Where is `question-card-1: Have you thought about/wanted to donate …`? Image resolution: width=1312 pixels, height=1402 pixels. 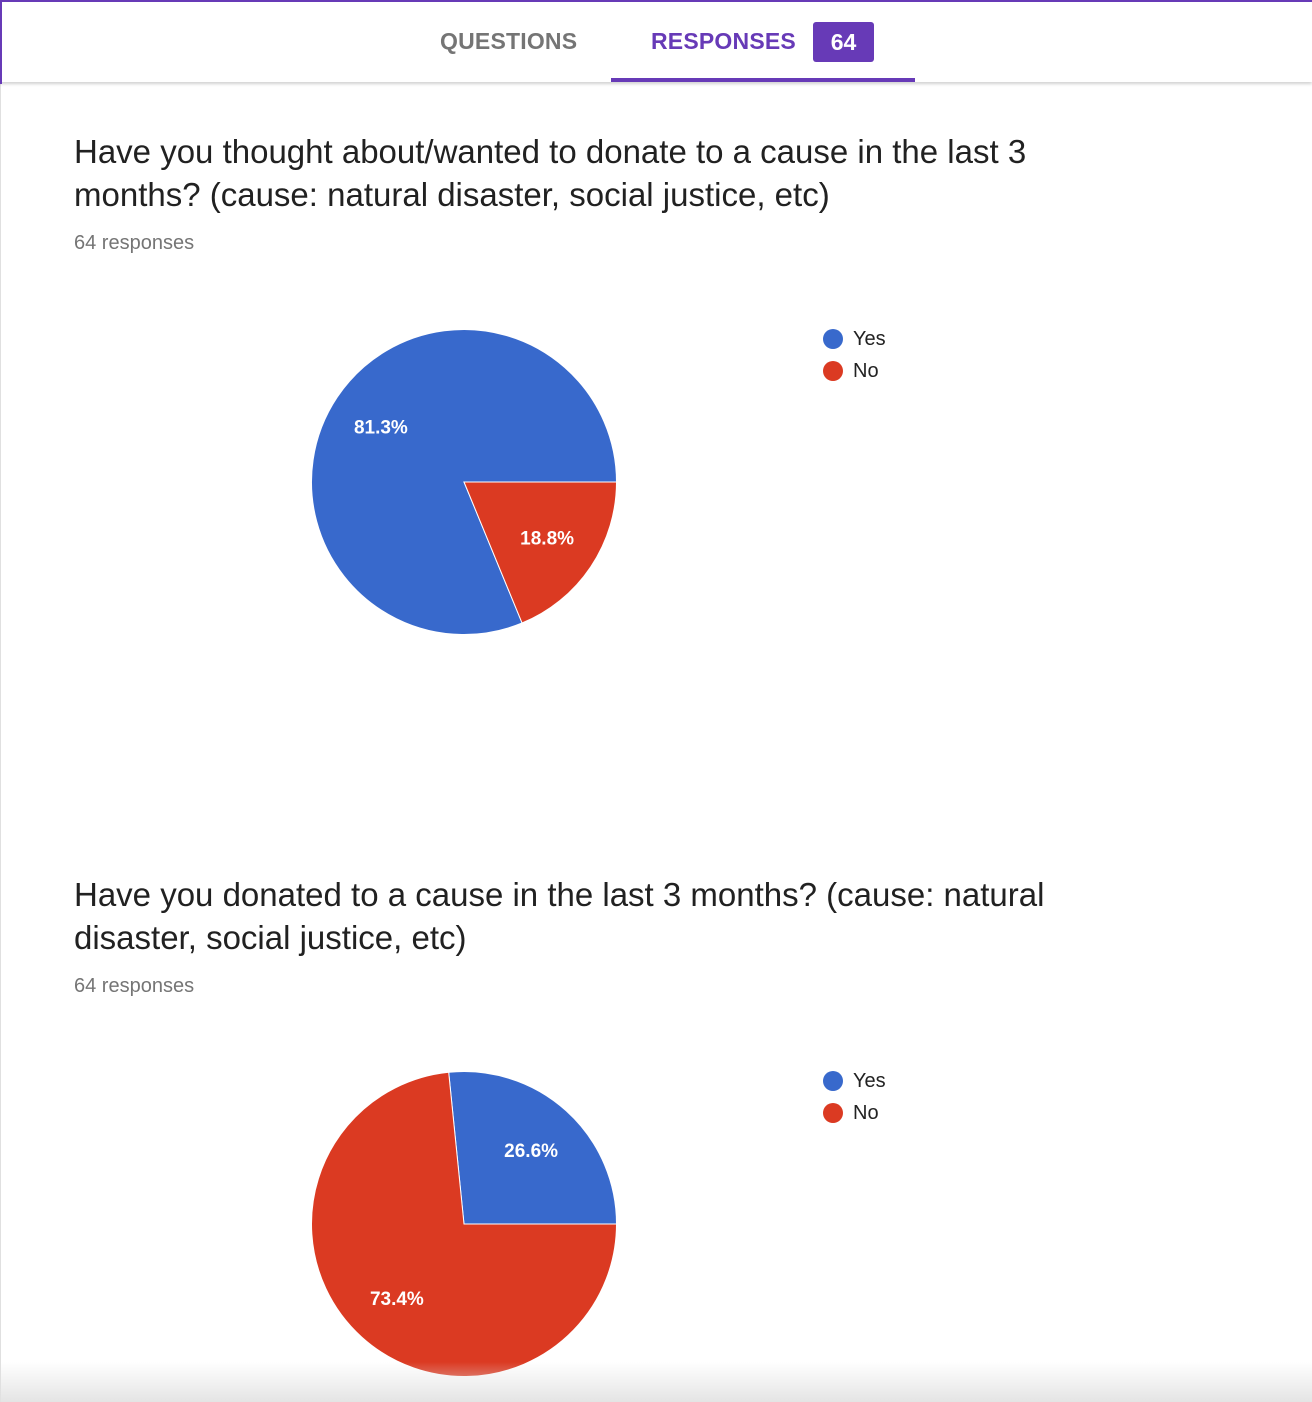 question-card-1: Have you thought about/wanted to donate … is located at coordinates (579, 192).